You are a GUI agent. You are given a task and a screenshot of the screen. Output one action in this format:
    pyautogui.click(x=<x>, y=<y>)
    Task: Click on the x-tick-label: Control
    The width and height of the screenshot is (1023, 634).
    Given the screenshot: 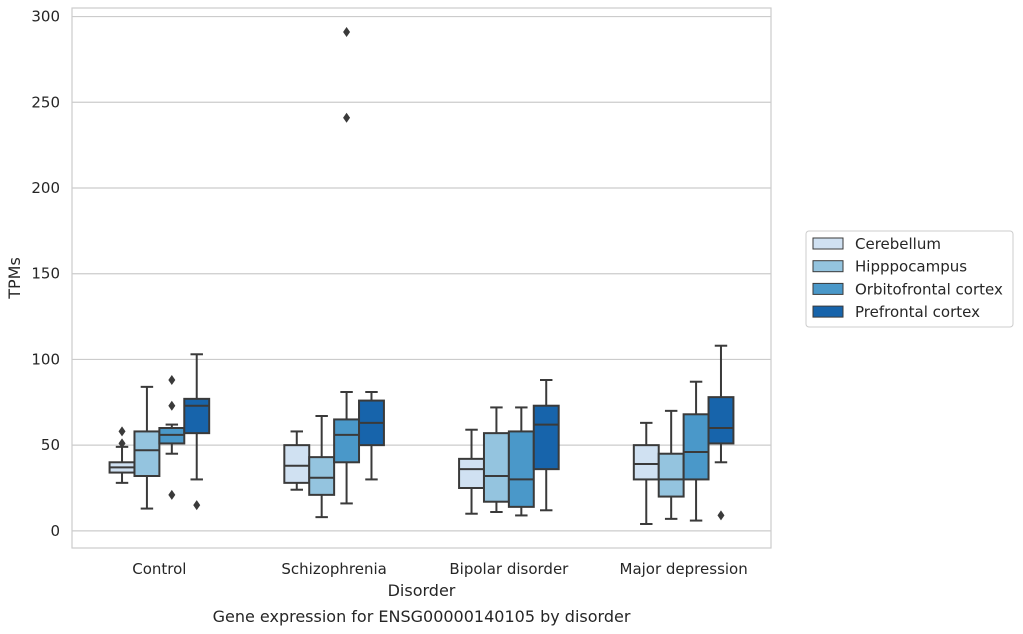 What is the action you would take?
    pyautogui.click(x=159, y=569)
    